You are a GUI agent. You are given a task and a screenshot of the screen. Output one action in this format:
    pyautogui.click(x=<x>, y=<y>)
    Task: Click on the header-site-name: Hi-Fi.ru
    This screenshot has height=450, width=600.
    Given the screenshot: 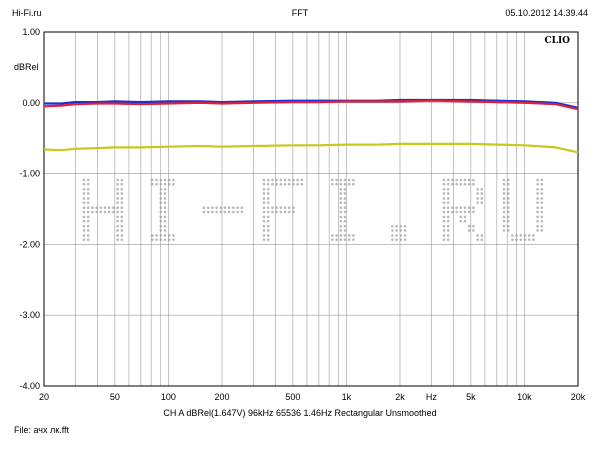 What is the action you would take?
    pyautogui.click(x=27, y=13)
    